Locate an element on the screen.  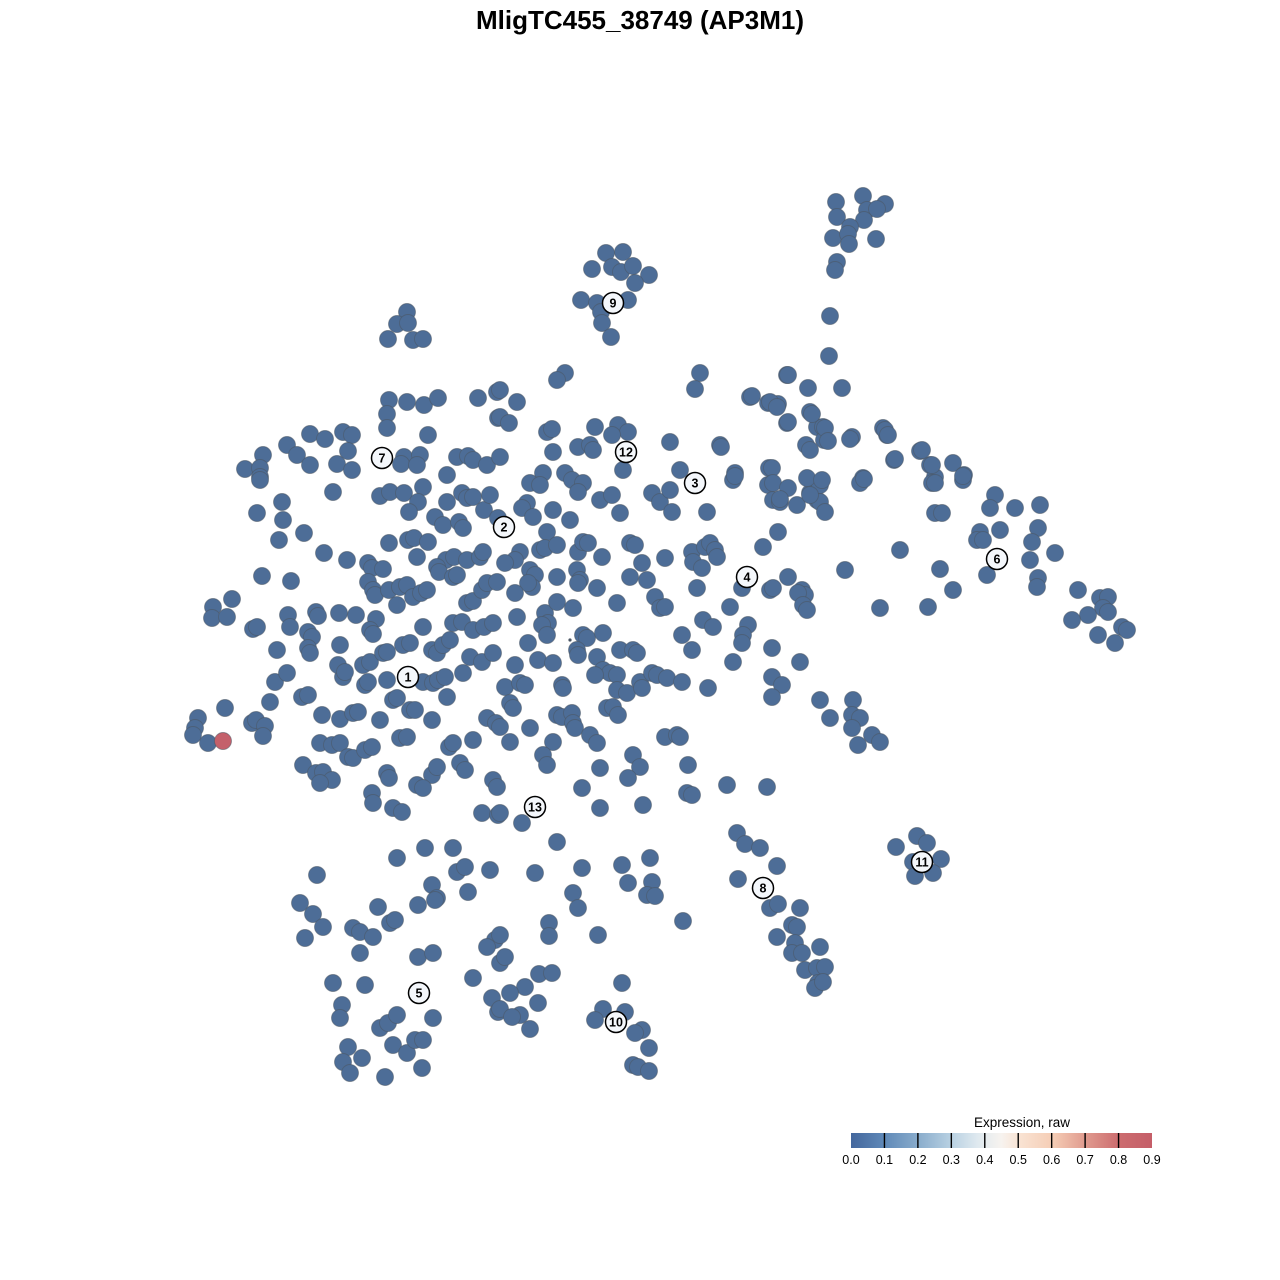
cluster-badge-number: 8 is located at coordinates (763, 889).